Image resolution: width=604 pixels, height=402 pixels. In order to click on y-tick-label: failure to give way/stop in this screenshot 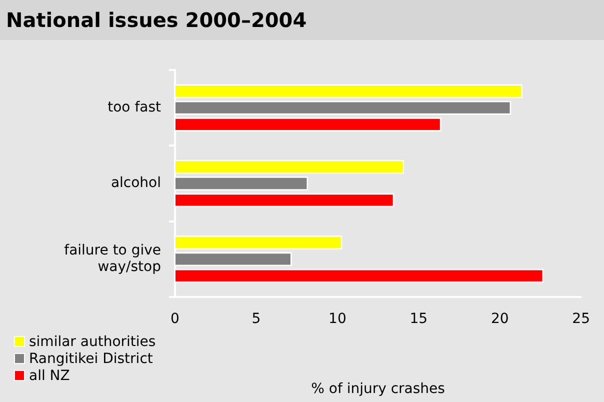, I will do `click(113, 259)`.